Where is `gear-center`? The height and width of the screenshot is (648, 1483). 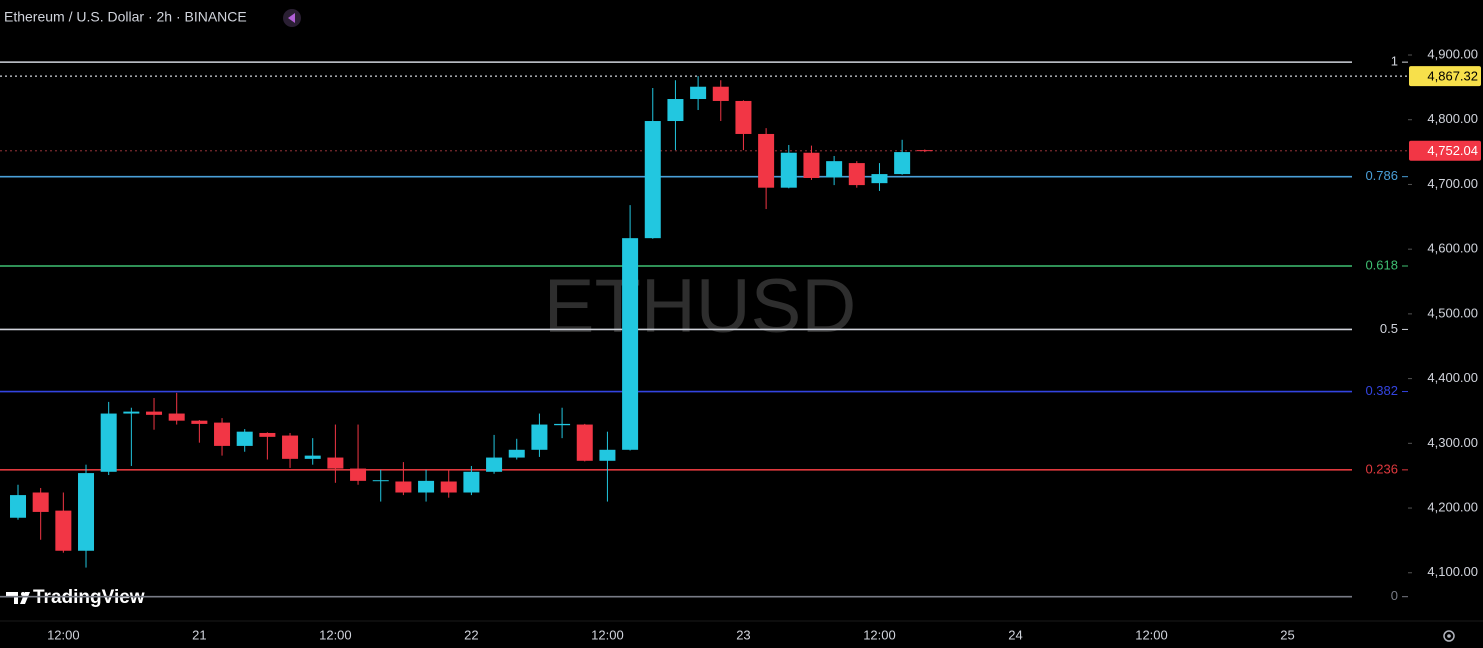
gear-center is located at coordinates (1449, 636).